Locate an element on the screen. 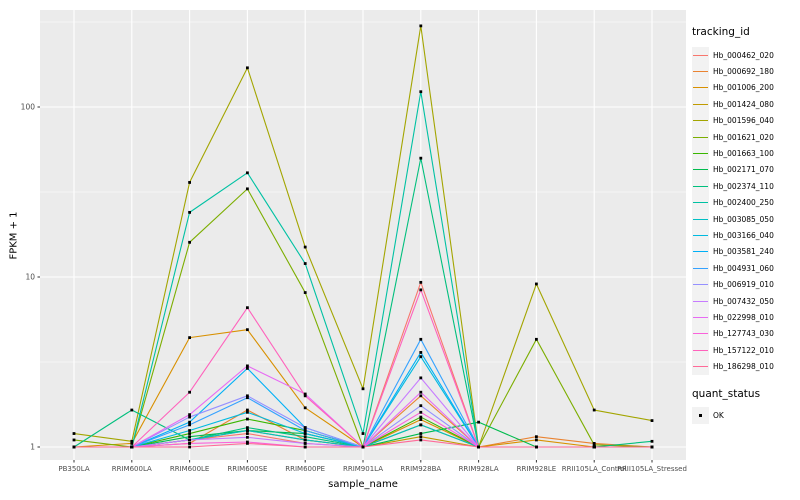  legend-label: Hb_001621_020 is located at coordinates (743, 137).